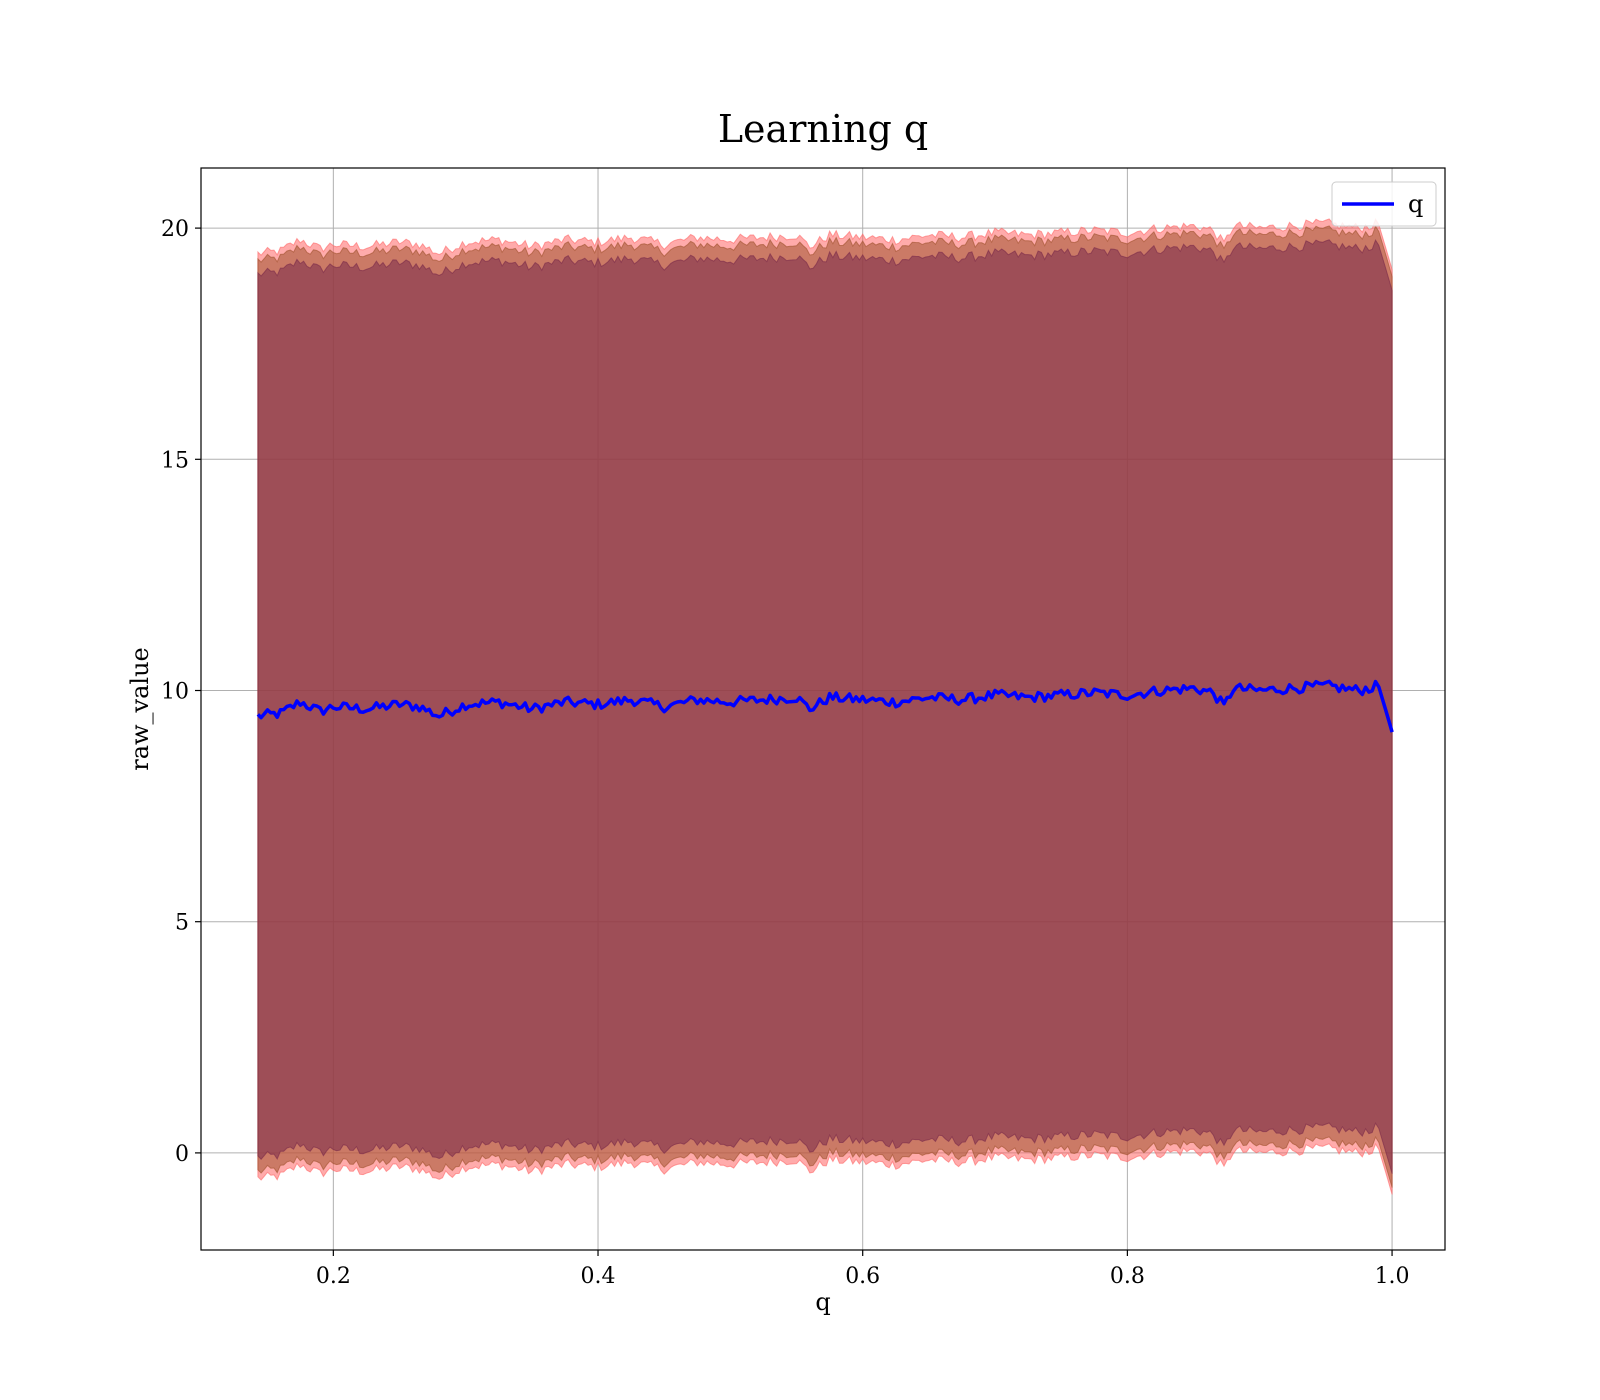 The width and height of the screenshot is (1600, 1400). I want to click on legend: q, so click(1384, 204).